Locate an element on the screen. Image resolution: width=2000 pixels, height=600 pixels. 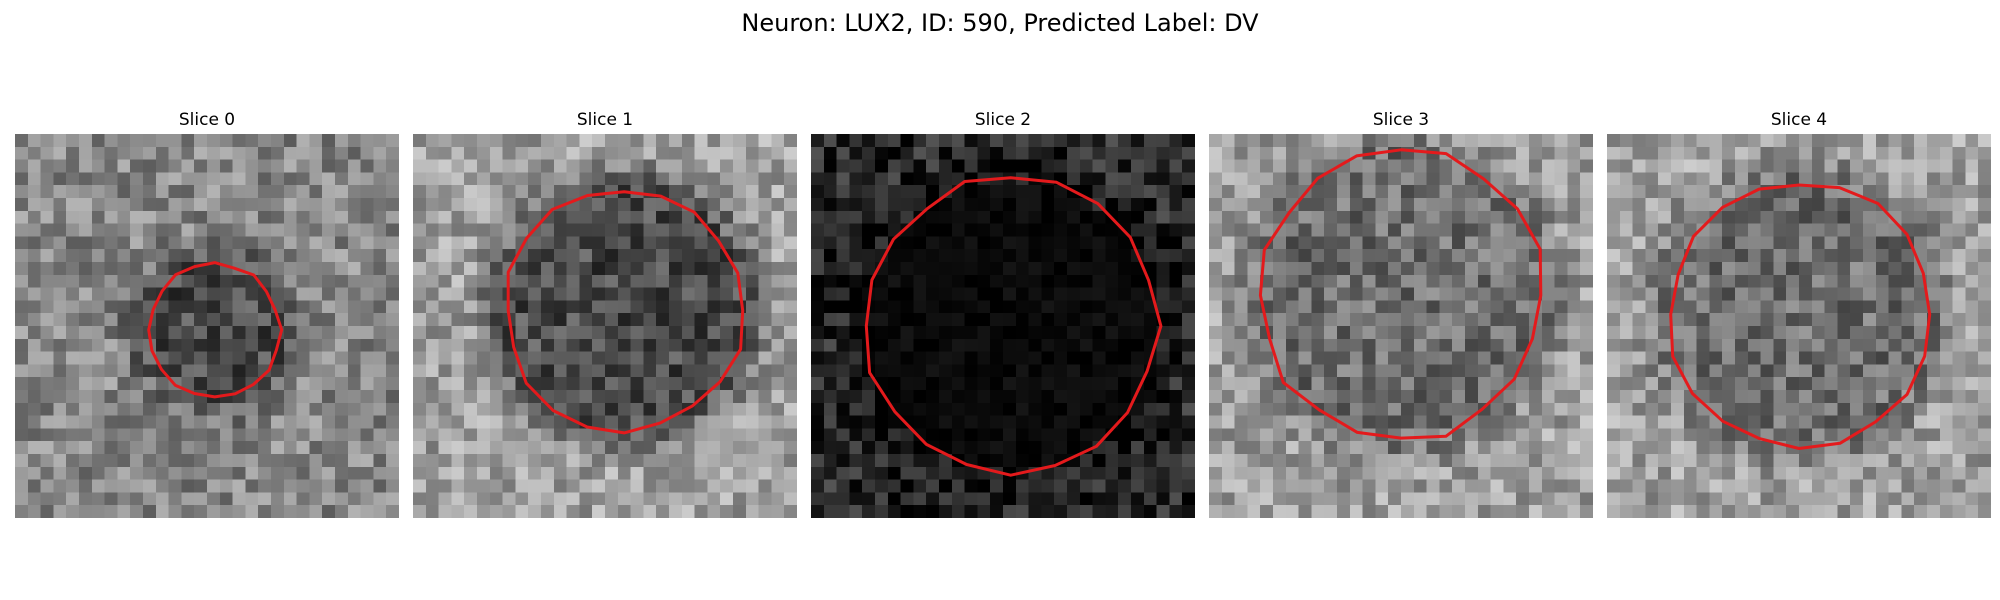
slice-panel-0: Slice 0 is located at coordinates (207, 315).